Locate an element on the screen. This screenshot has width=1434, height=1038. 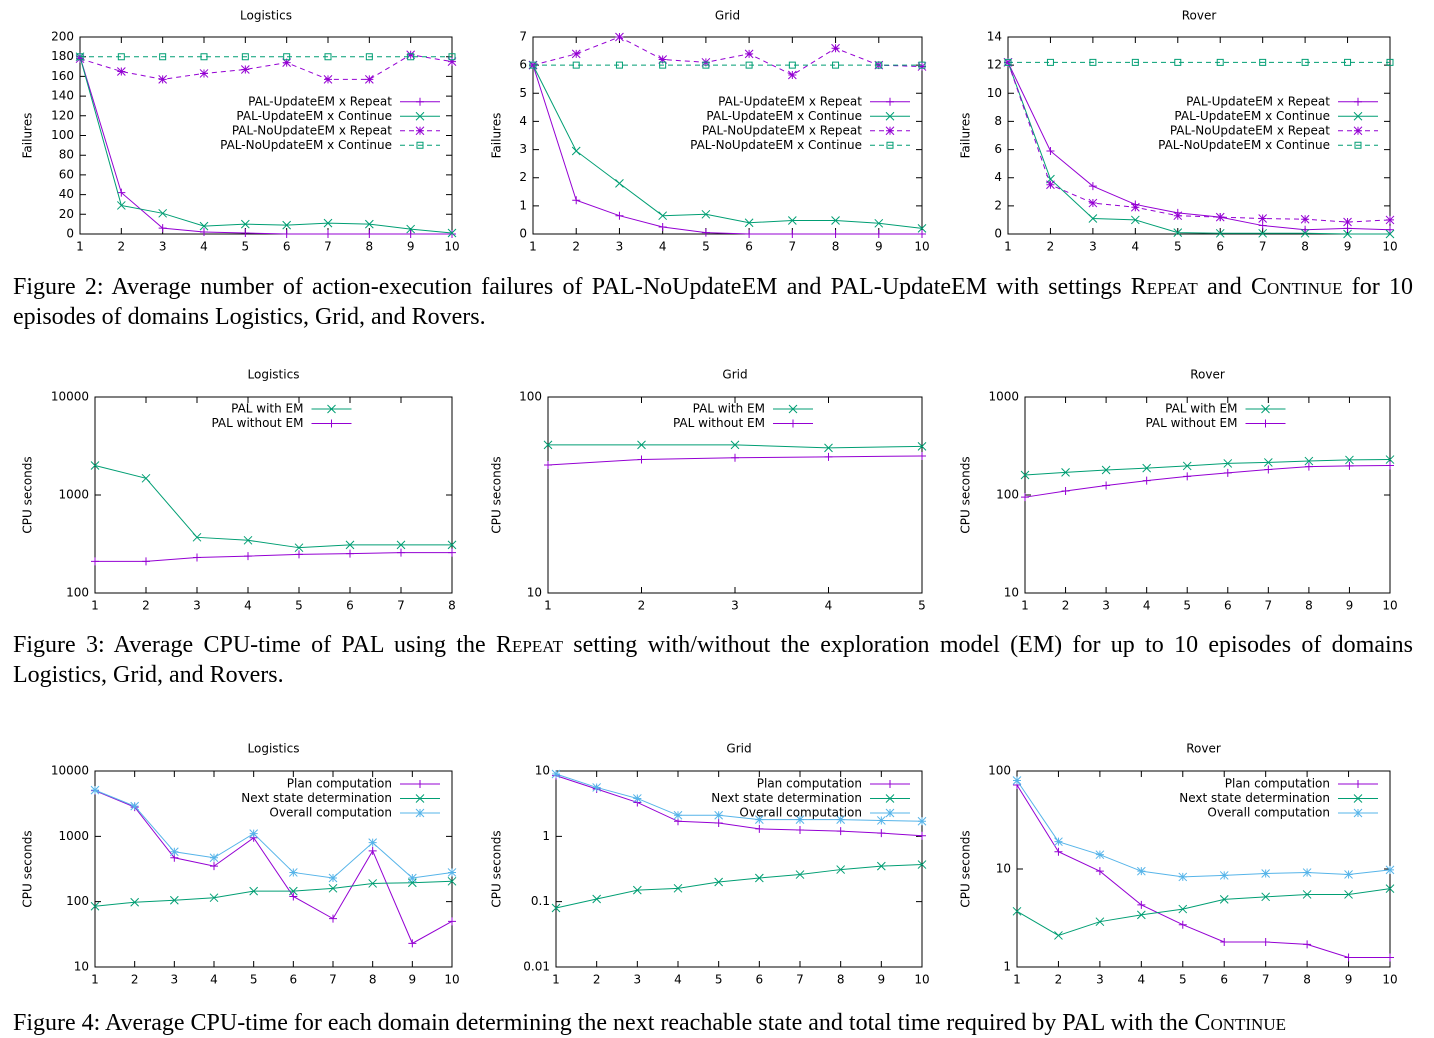
x-tick-label: 7 is located at coordinates (401, 606).